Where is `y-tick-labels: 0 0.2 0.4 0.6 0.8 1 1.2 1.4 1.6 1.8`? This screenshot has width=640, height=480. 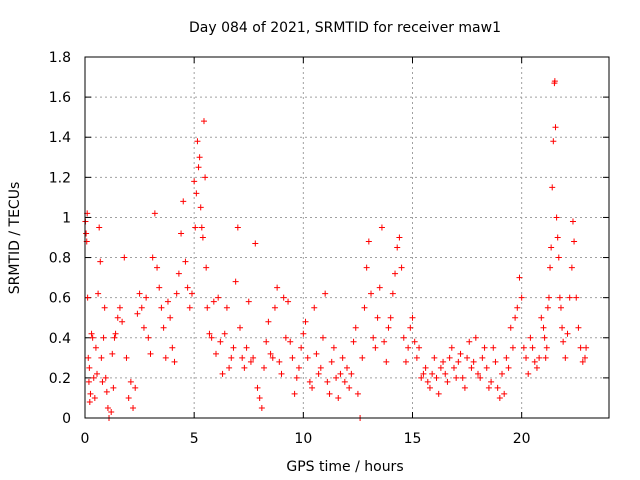 y-tick-labels: 0 0.2 0.4 0.6 0.8 1 1.2 1.4 1.6 1.8 is located at coordinates (60, 238).